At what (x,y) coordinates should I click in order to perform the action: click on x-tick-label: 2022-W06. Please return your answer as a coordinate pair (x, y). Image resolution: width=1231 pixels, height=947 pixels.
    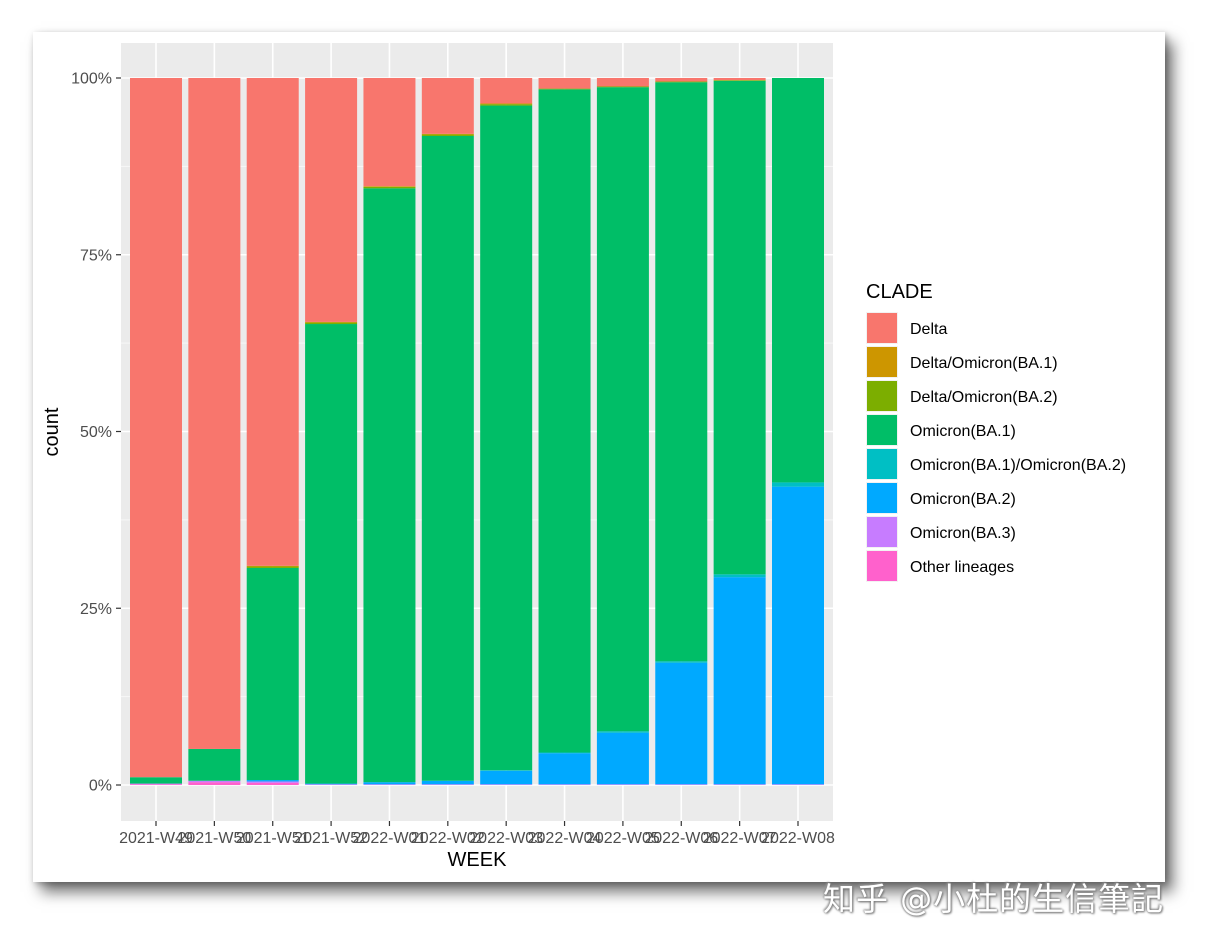
    Looking at the image, I should click on (681, 838).